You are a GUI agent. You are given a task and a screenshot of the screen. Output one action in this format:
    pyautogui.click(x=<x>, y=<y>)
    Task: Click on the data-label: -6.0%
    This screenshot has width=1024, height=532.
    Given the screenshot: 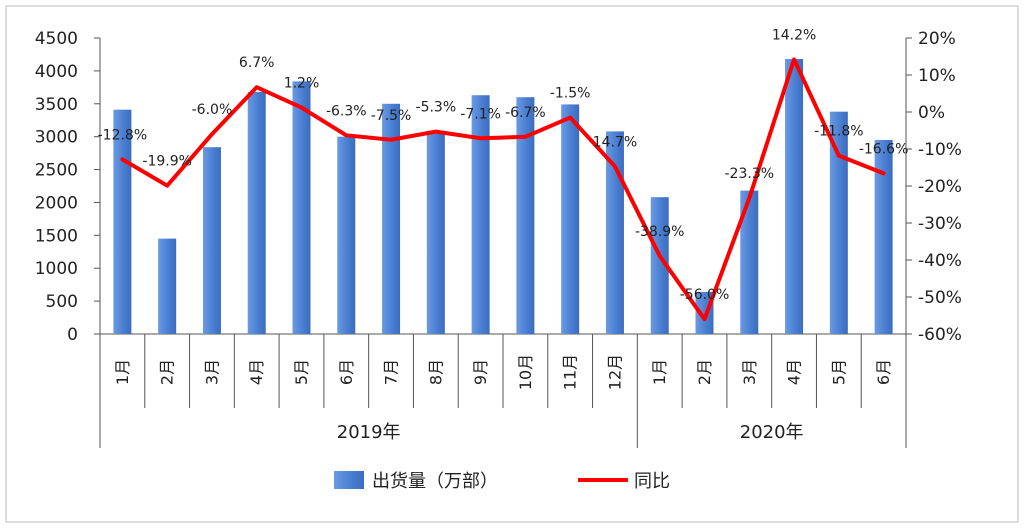 What is the action you would take?
    pyautogui.click(x=212, y=110)
    